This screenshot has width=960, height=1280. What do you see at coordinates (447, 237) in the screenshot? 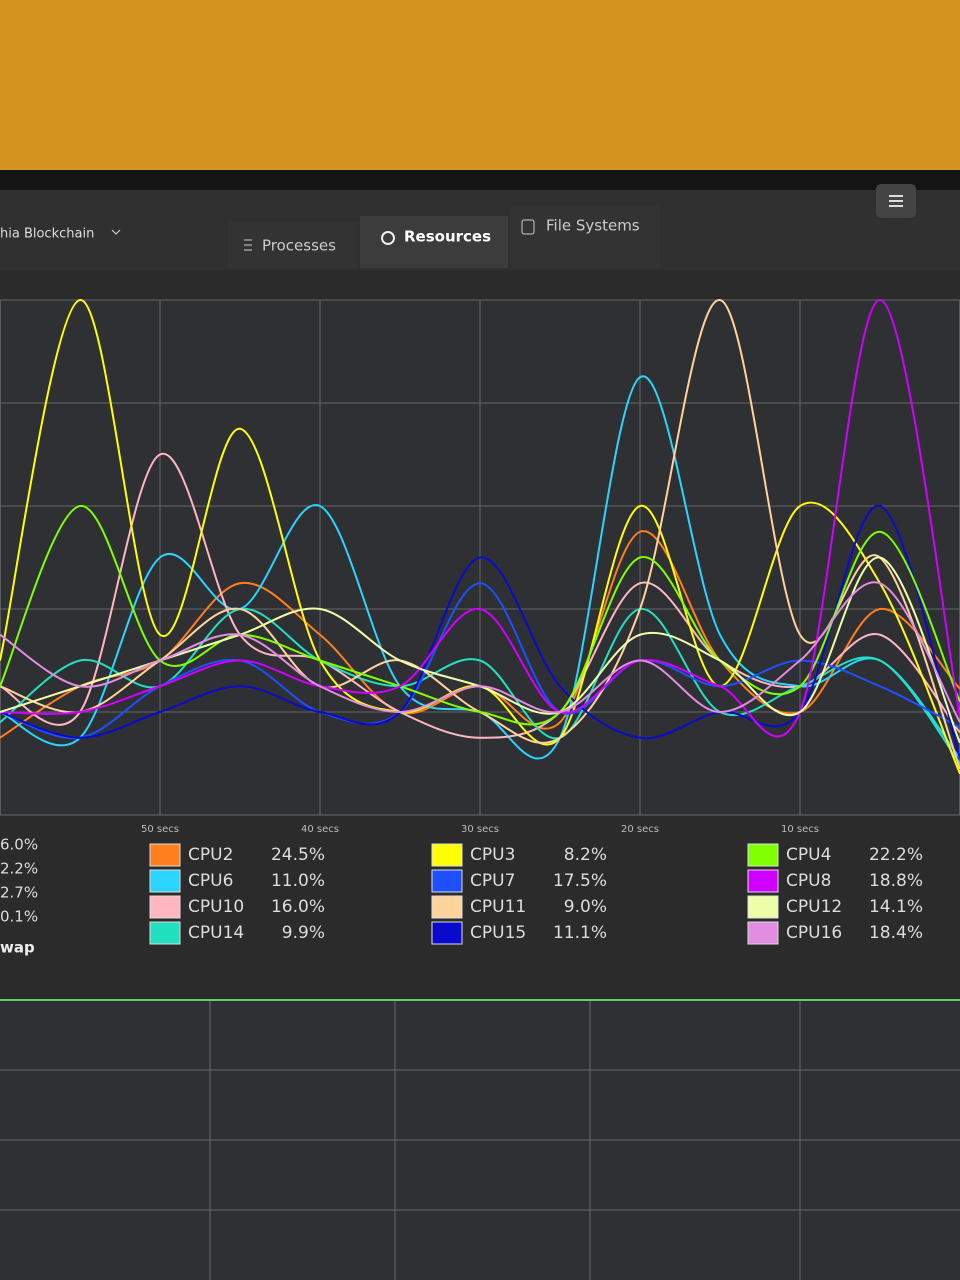
I see `tab-label: Resources` at bounding box center [447, 237].